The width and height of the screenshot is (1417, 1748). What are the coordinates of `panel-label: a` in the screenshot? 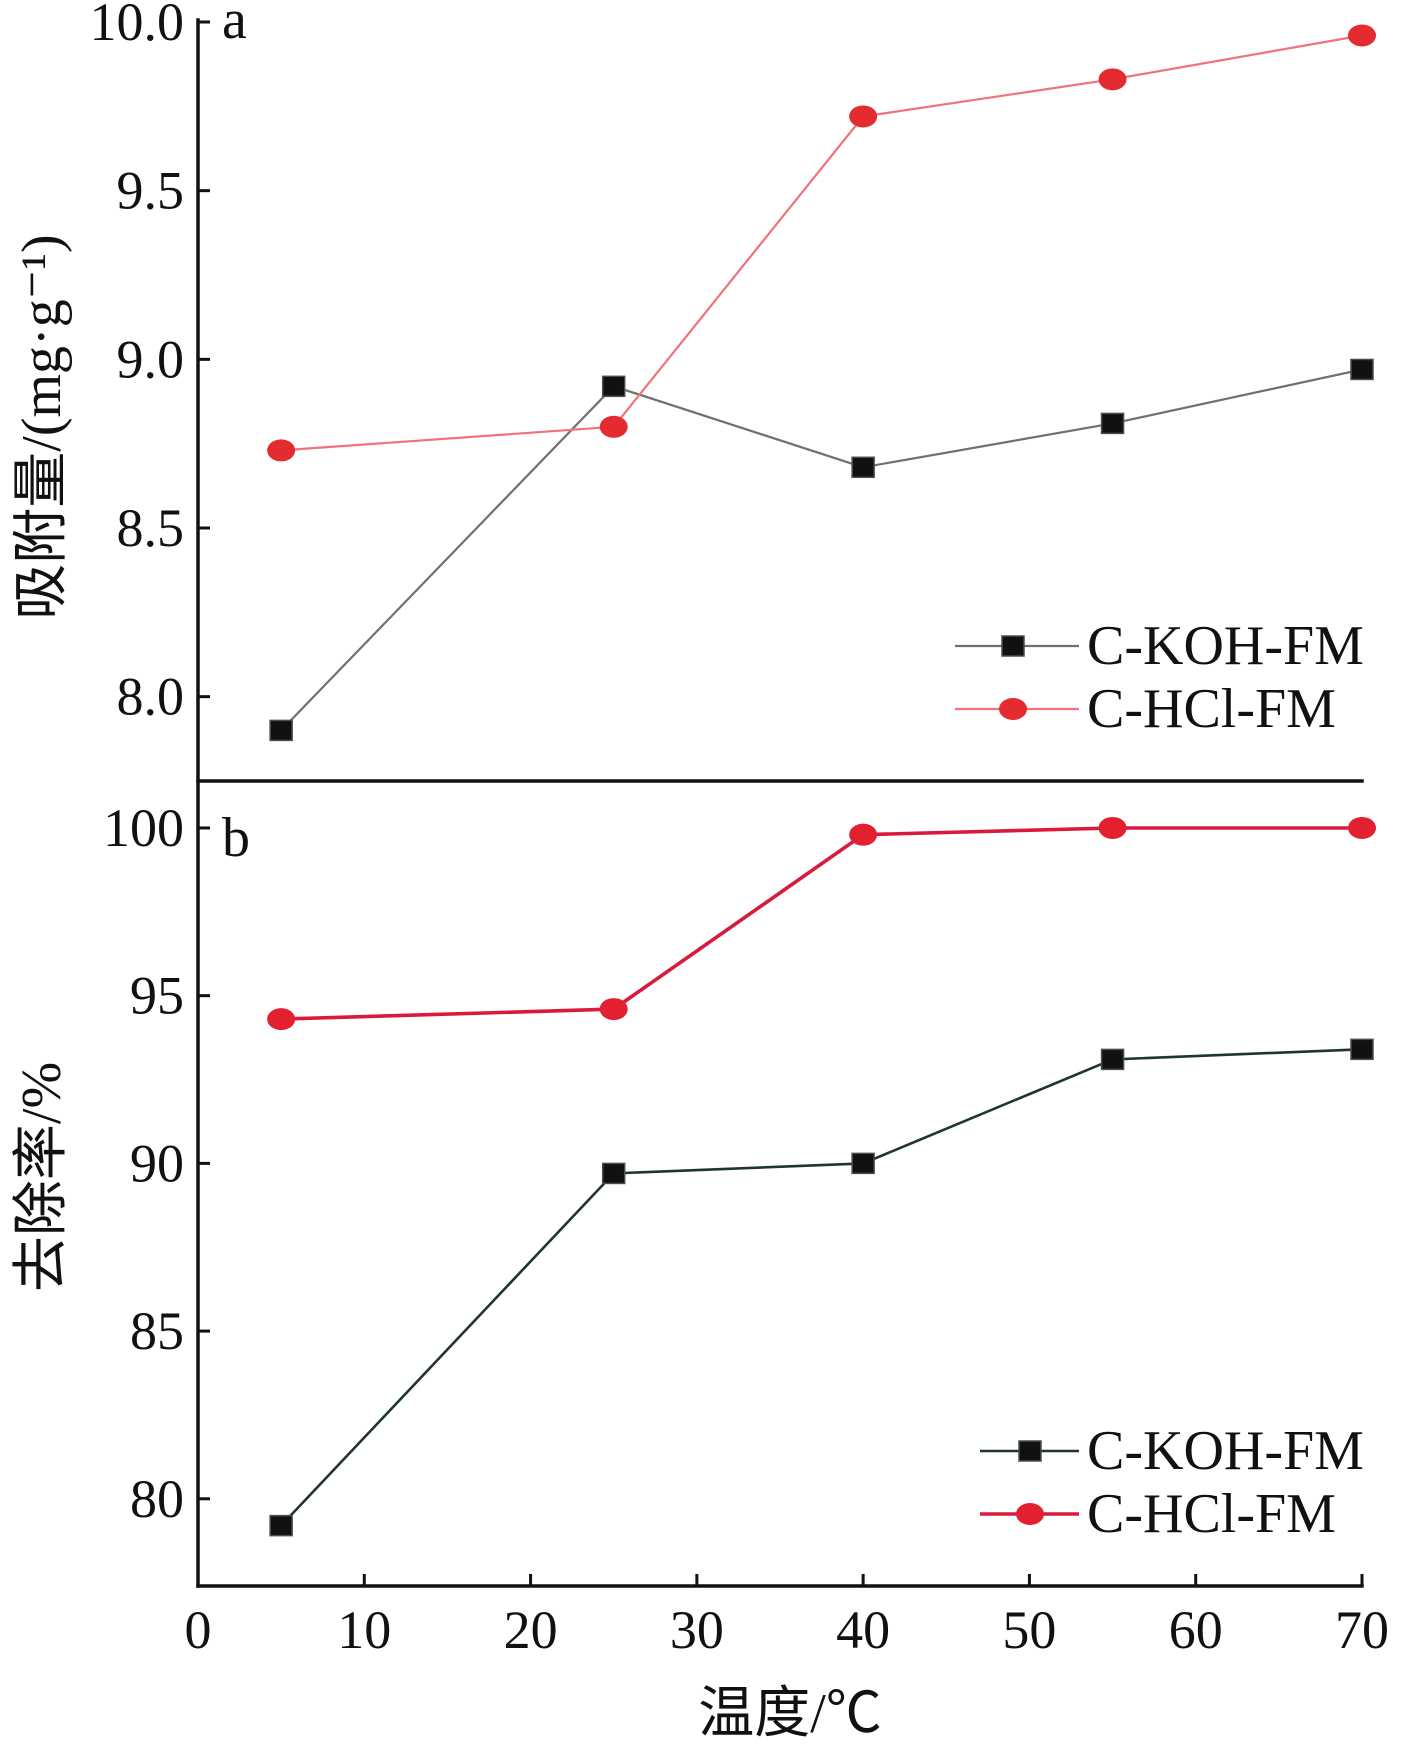 It's located at (234, 25).